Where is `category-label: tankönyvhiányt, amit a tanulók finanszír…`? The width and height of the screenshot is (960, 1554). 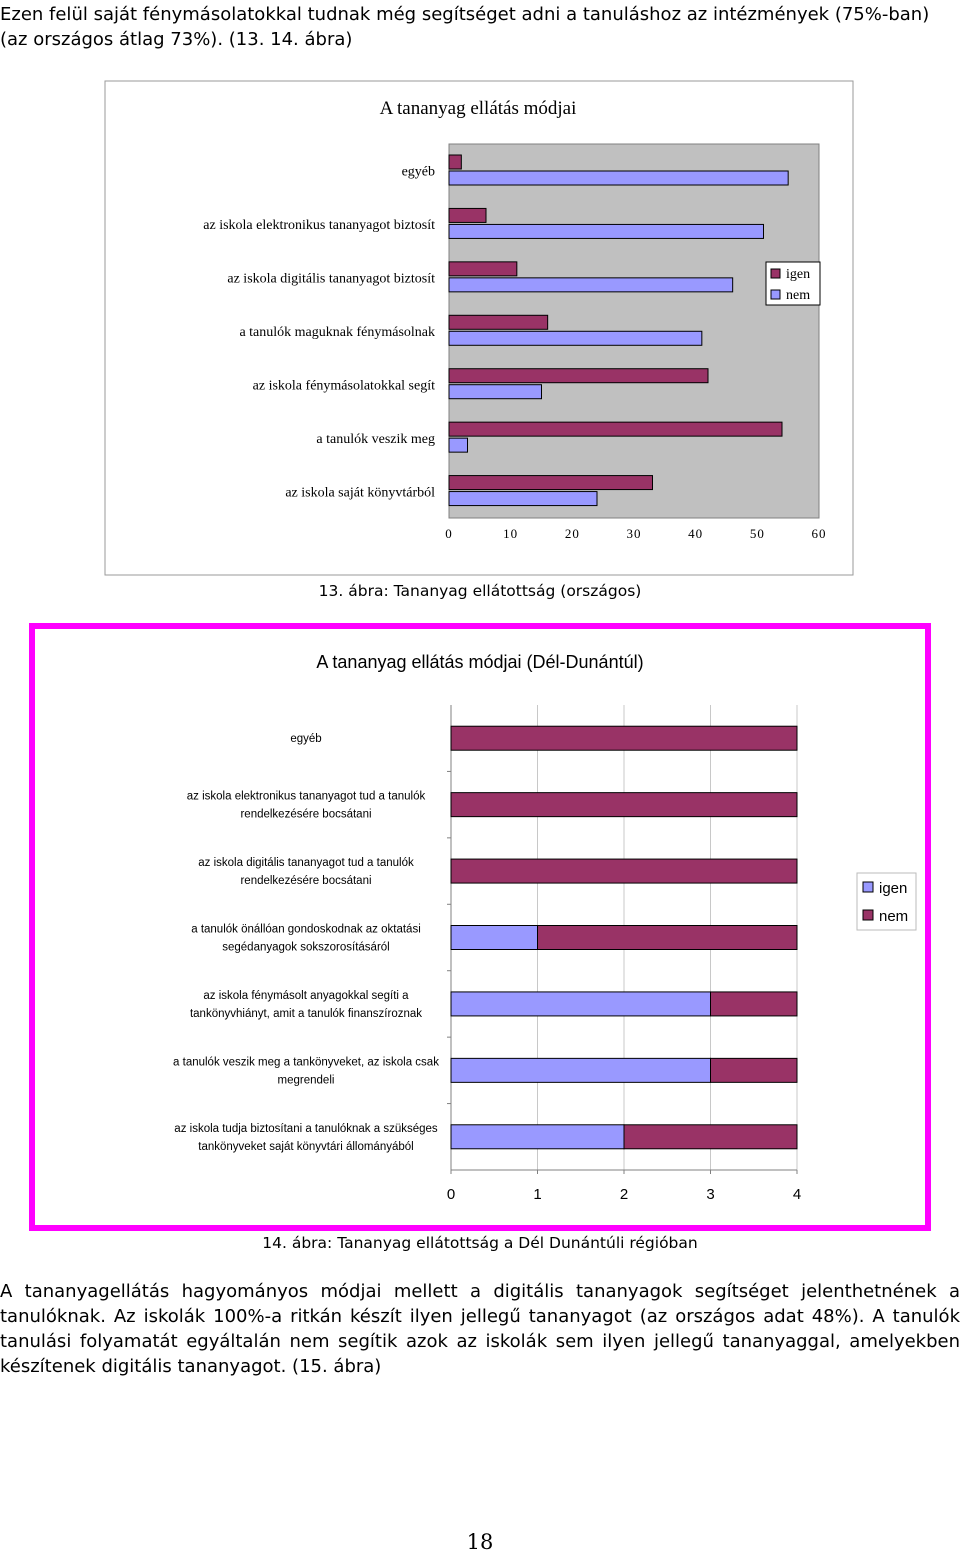 category-label: tankönyvhiányt, amit a tanulók finanszír… is located at coordinates (306, 1014).